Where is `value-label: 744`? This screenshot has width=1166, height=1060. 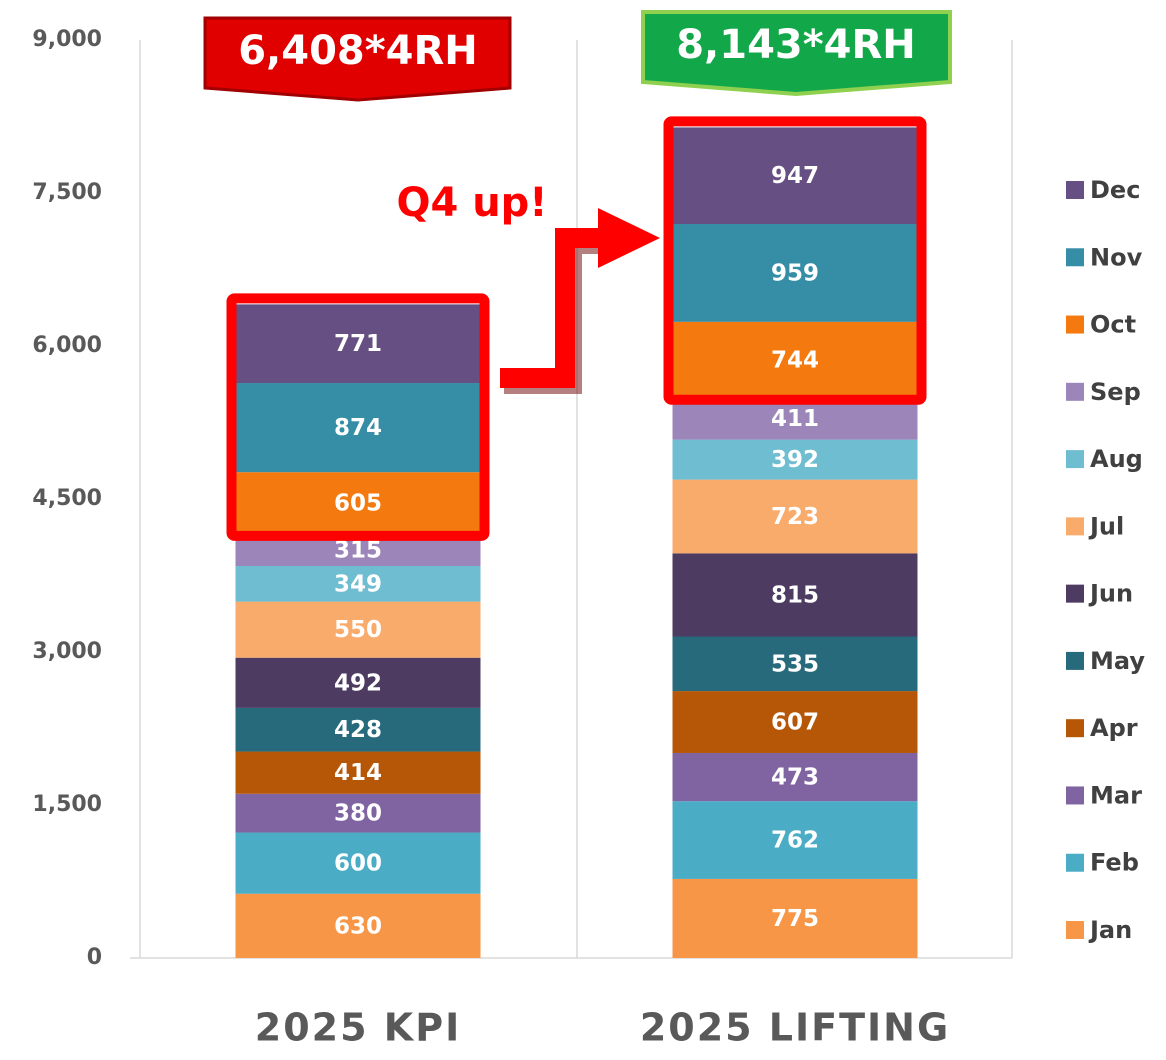
value-label: 744 is located at coordinates (795, 360).